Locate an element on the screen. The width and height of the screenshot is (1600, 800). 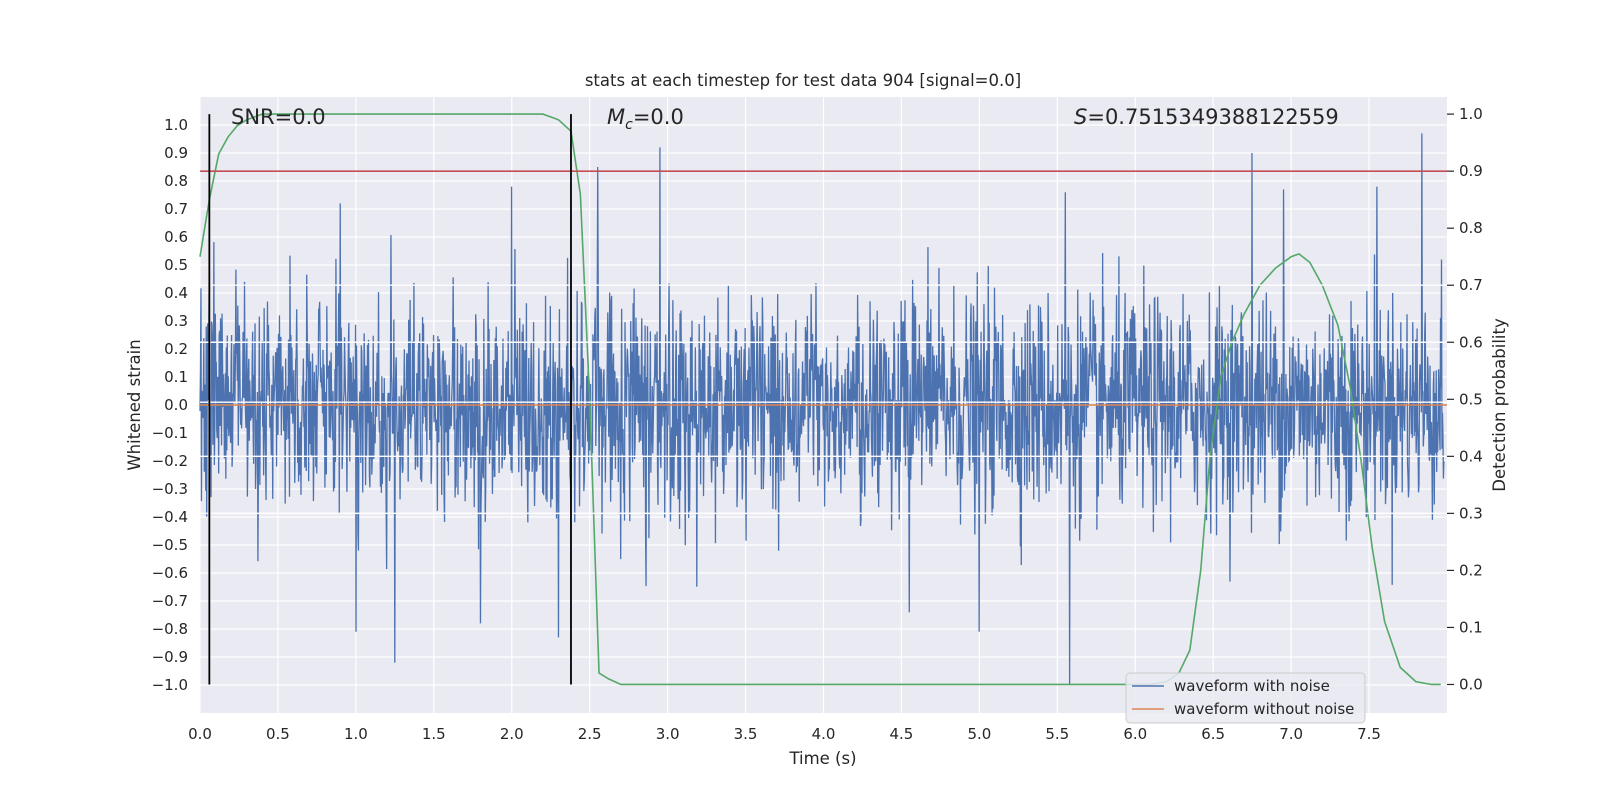
x-tick-label: 6.0 is located at coordinates (1135, 734).